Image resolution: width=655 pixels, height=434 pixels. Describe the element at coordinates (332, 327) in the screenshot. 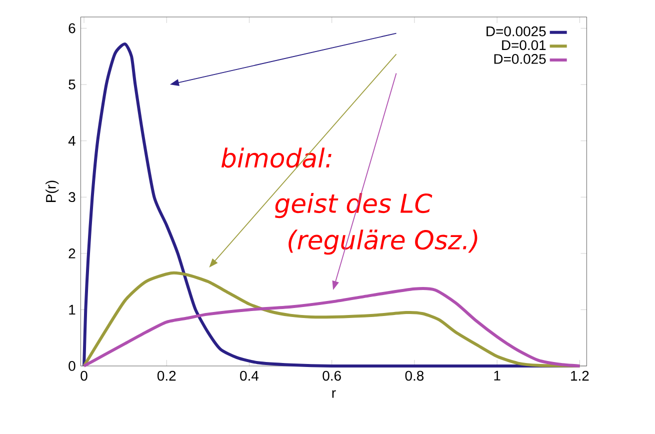

I see `line-series` at that location.